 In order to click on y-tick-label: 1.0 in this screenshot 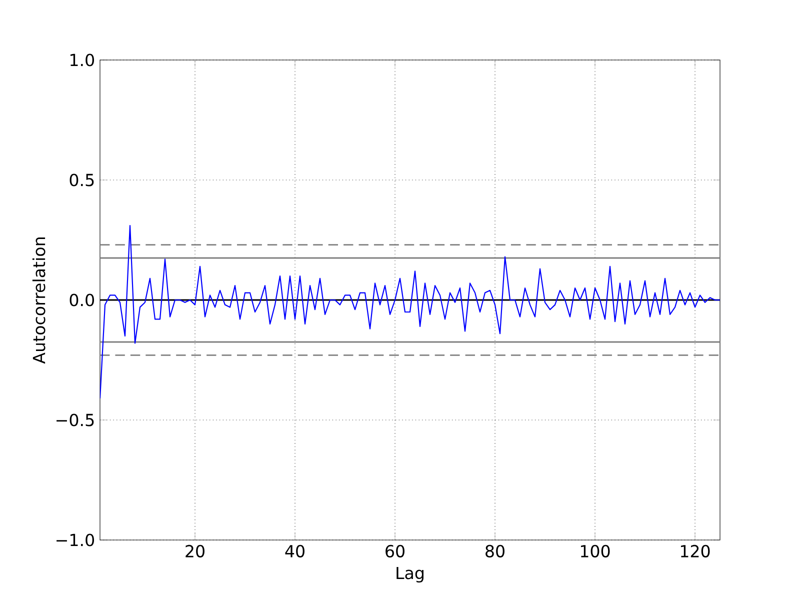, I will do `click(82, 60)`.